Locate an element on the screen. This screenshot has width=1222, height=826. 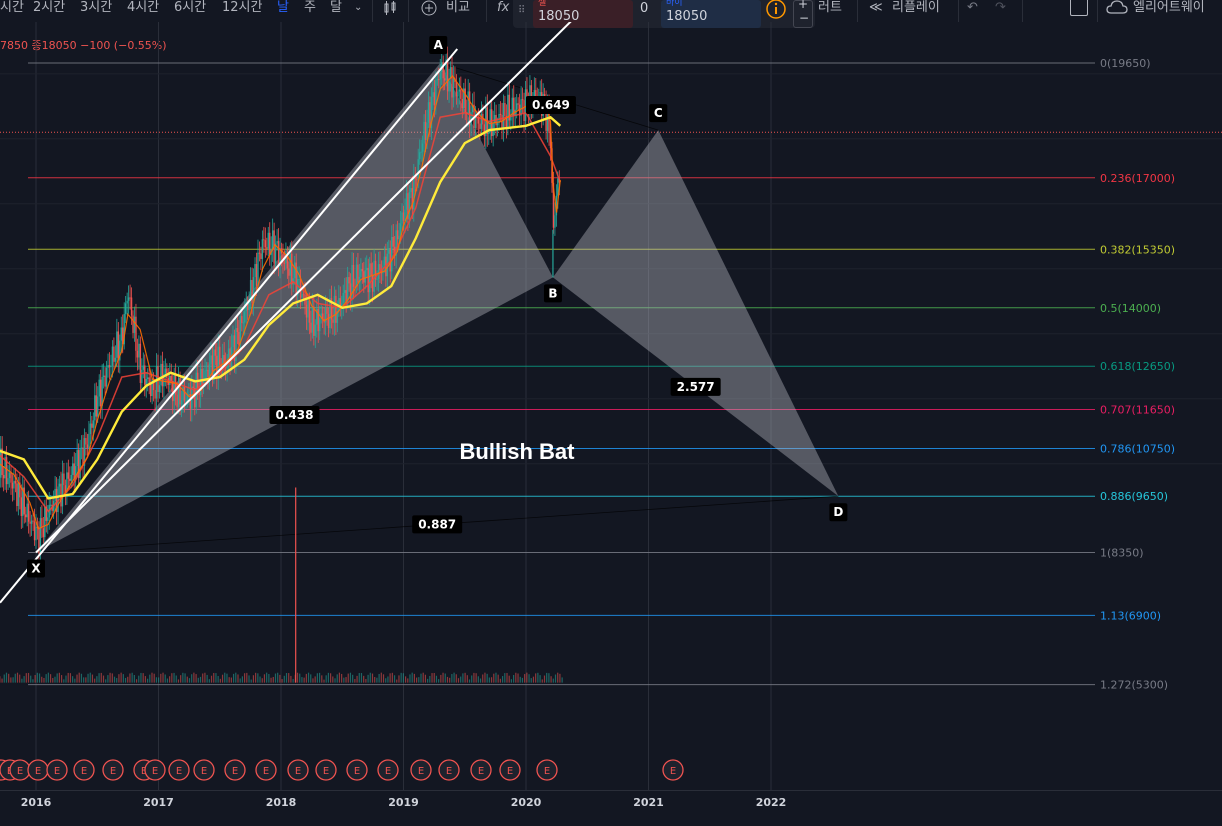
interval-1h: 시간 is located at coordinates (12, 9).